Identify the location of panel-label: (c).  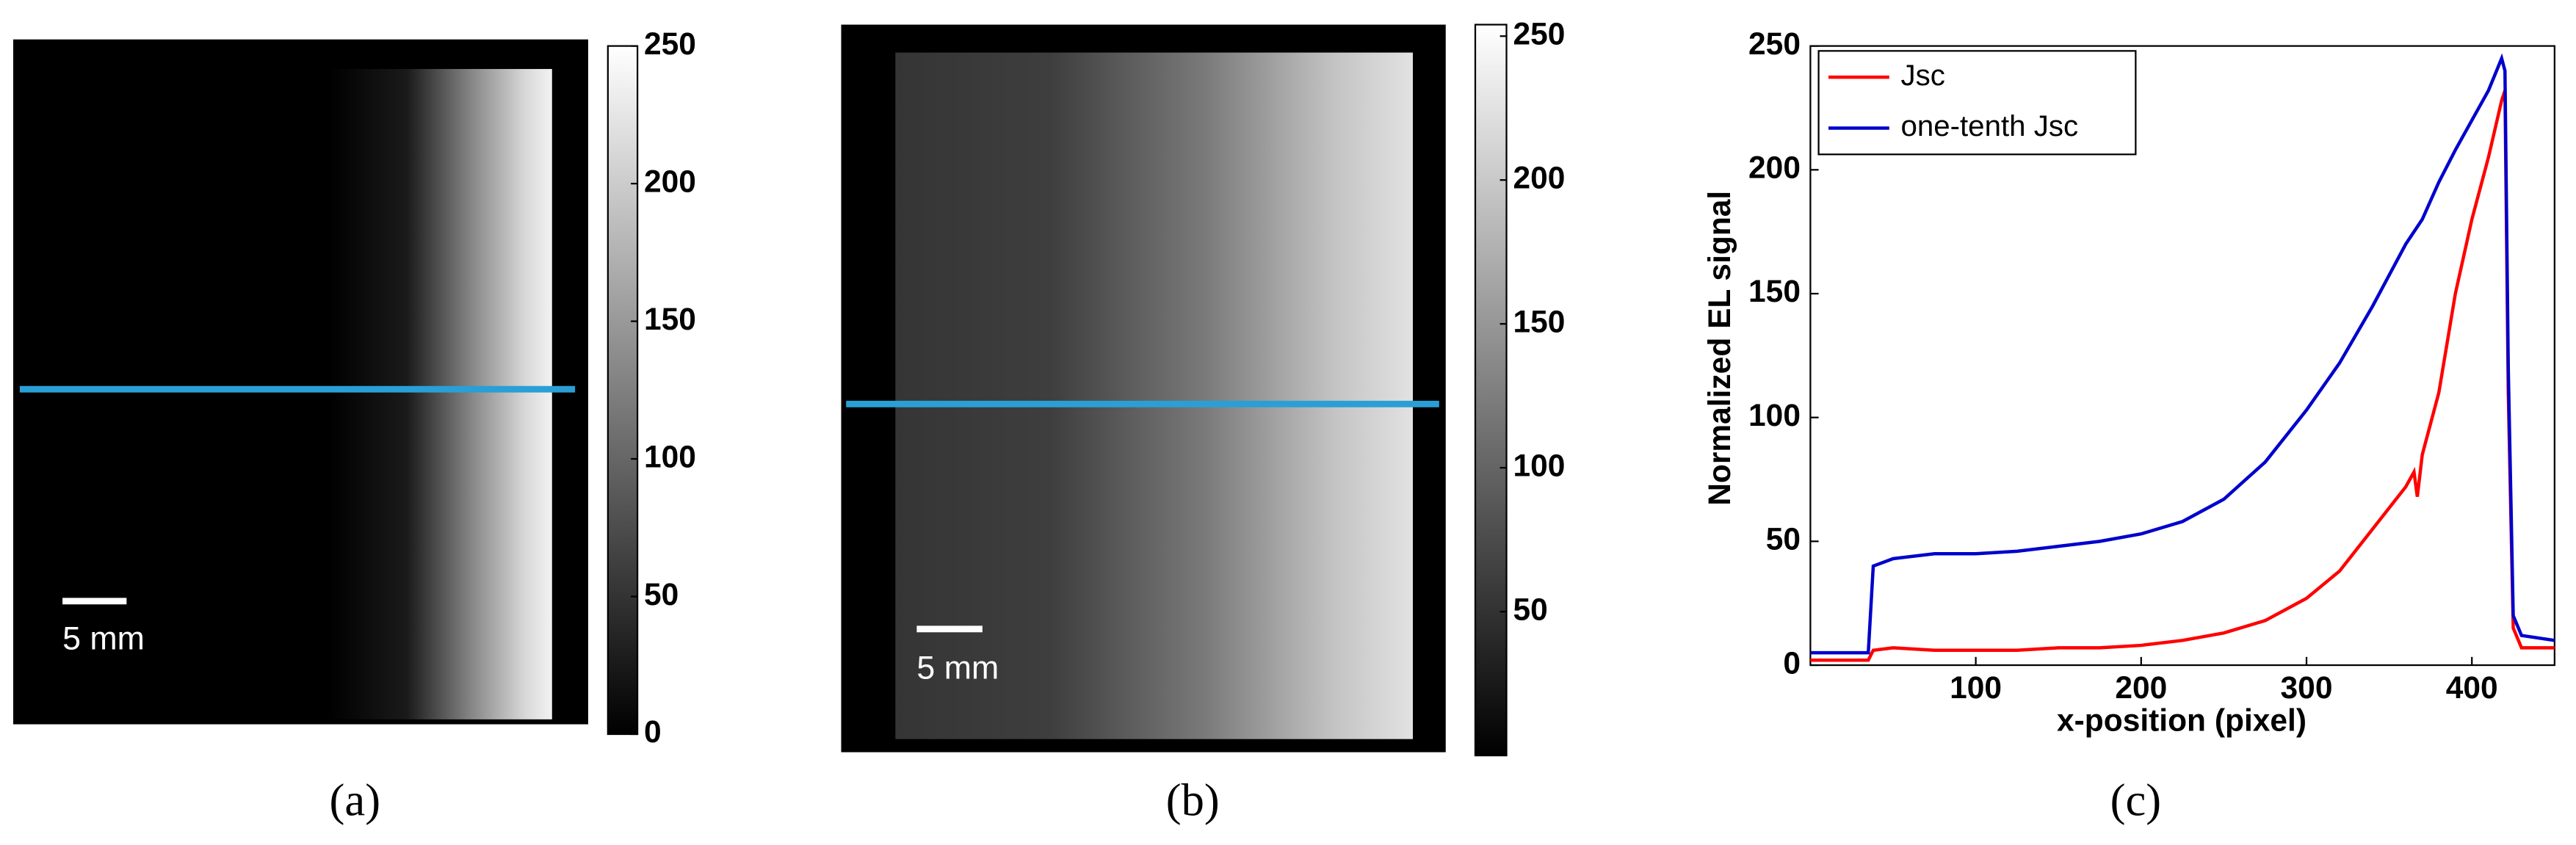
(2136, 801).